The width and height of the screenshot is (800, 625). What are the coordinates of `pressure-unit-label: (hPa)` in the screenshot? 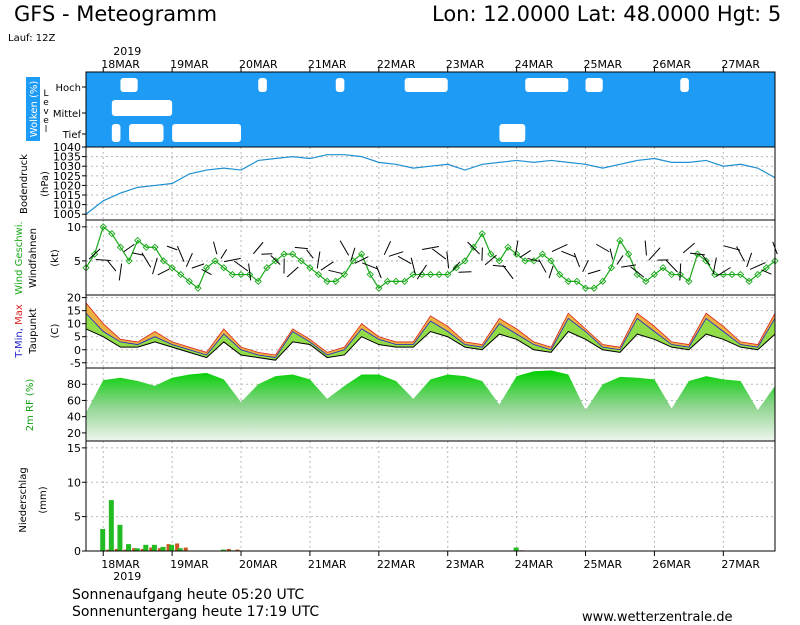 It's located at (45, 184).